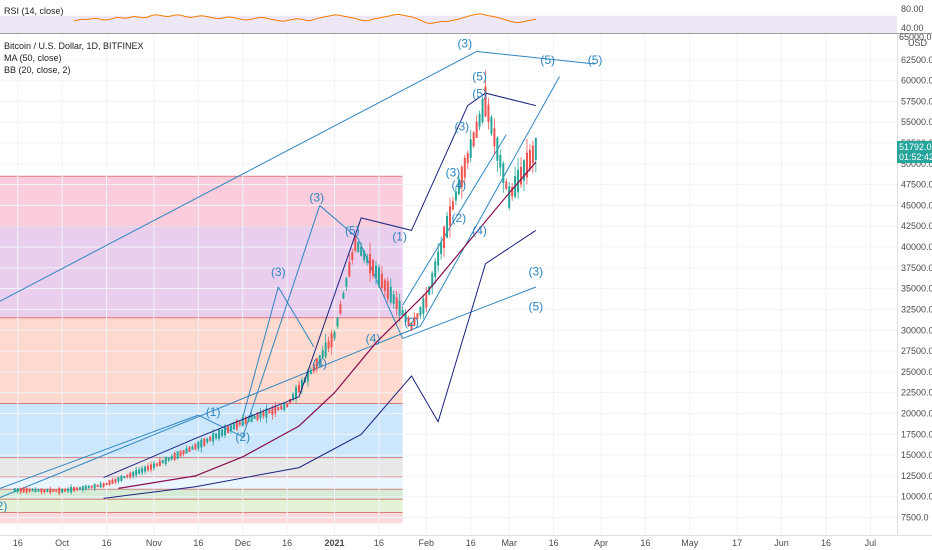 This screenshot has height=550, width=932. I want to click on y-tick-label: 27500.0, so click(916, 351).